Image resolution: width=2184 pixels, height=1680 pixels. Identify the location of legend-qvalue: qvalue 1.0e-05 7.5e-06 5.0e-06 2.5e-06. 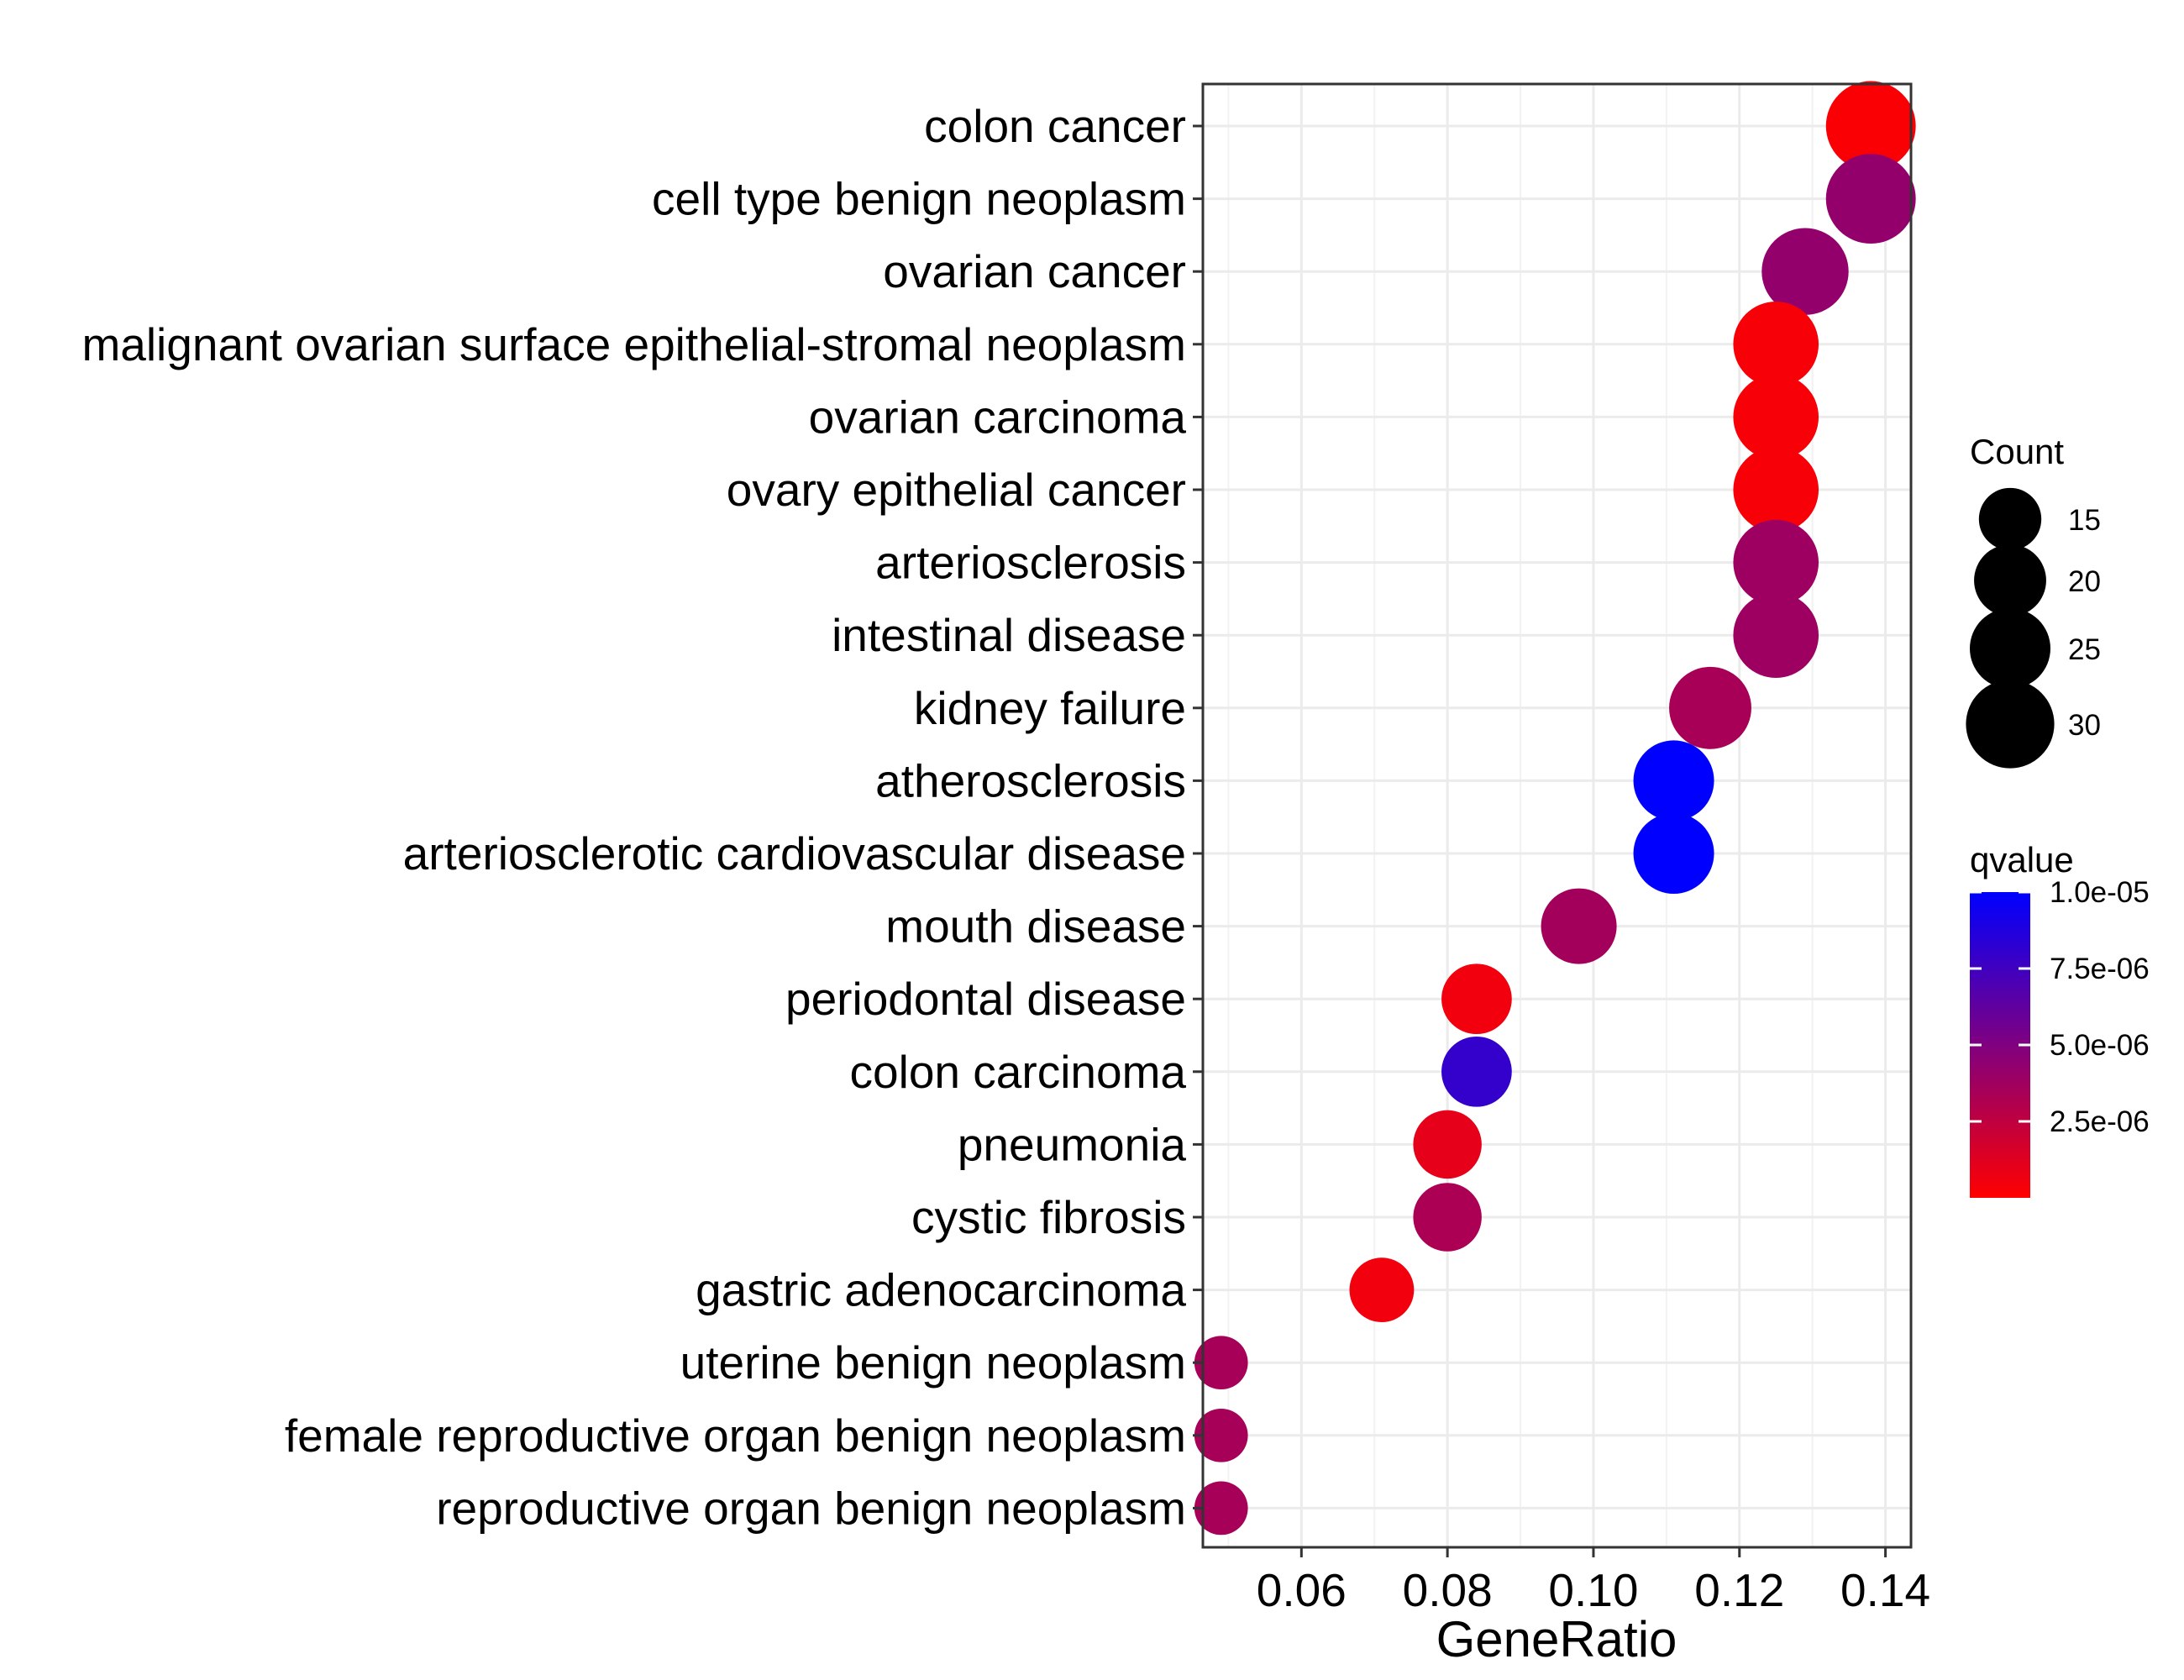
(2060, 1019).